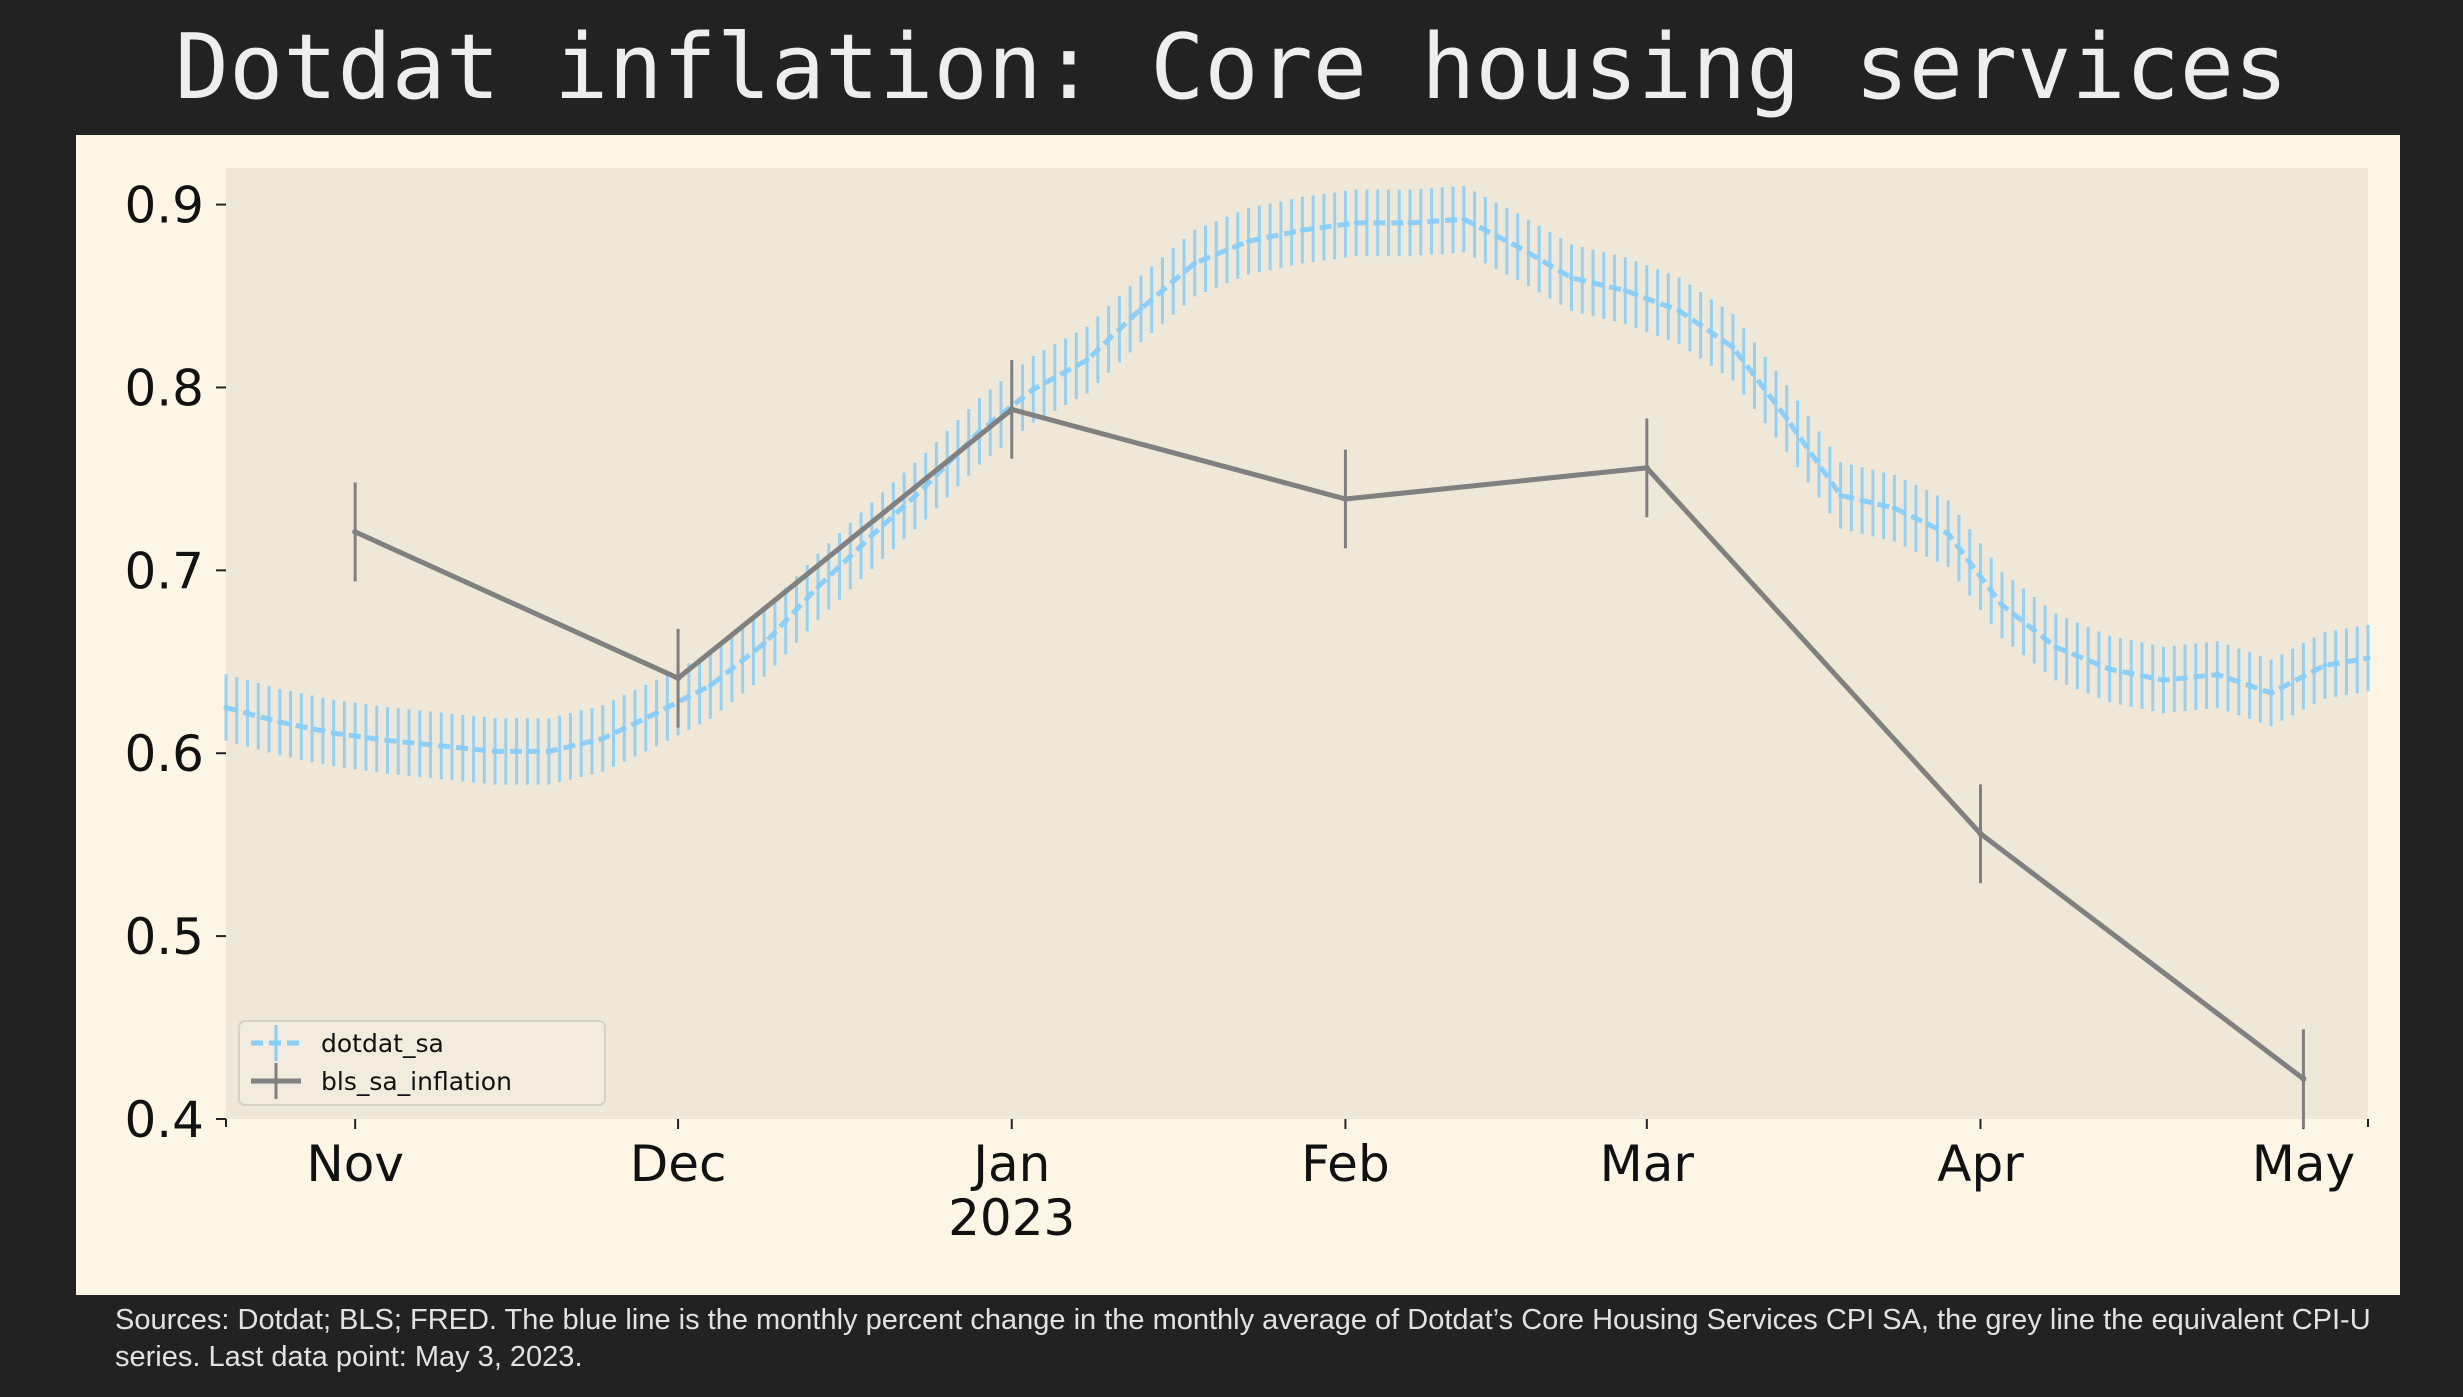 This screenshot has height=1397, width=2463. Describe the element at coordinates (1010, 1164) in the screenshot. I see `x-tick-label: Jan` at that location.